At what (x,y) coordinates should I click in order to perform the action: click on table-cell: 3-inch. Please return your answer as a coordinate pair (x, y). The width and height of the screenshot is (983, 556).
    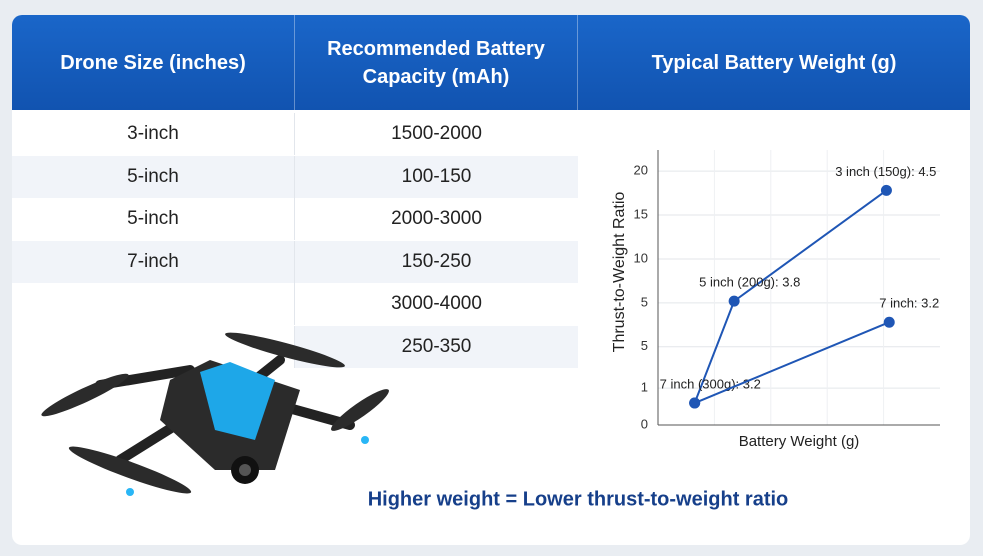
    Looking at the image, I should click on (153, 134).